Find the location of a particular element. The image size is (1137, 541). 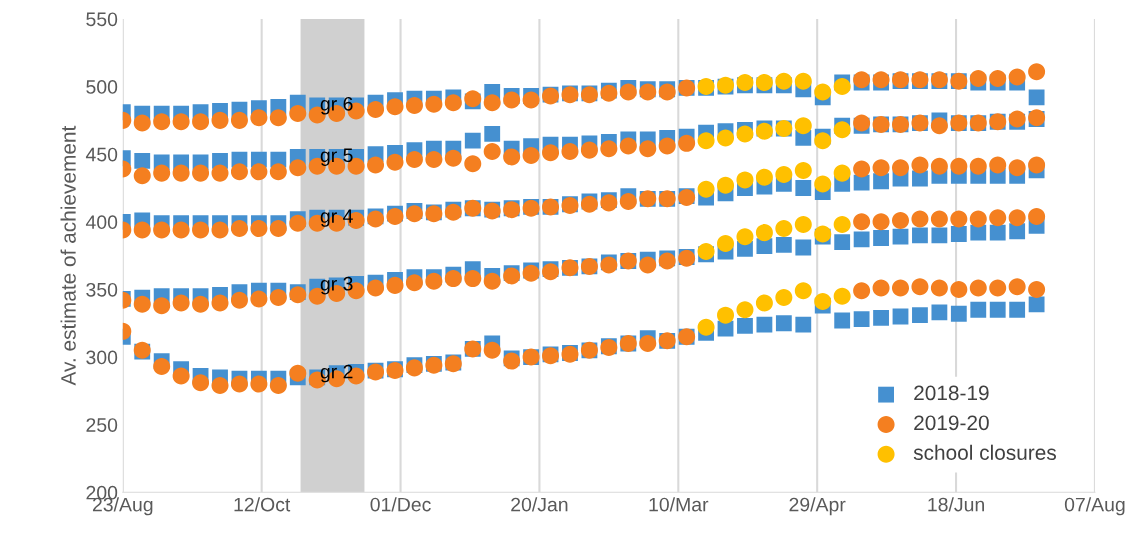

x-tick-label: 10/Mar is located at coordinates (679, 504).